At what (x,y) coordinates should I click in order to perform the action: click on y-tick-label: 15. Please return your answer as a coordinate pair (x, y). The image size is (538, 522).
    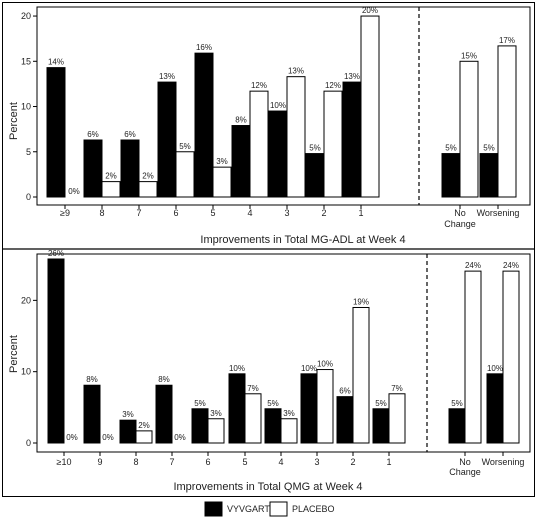
    Looking at the image, I should click on (26, 61).